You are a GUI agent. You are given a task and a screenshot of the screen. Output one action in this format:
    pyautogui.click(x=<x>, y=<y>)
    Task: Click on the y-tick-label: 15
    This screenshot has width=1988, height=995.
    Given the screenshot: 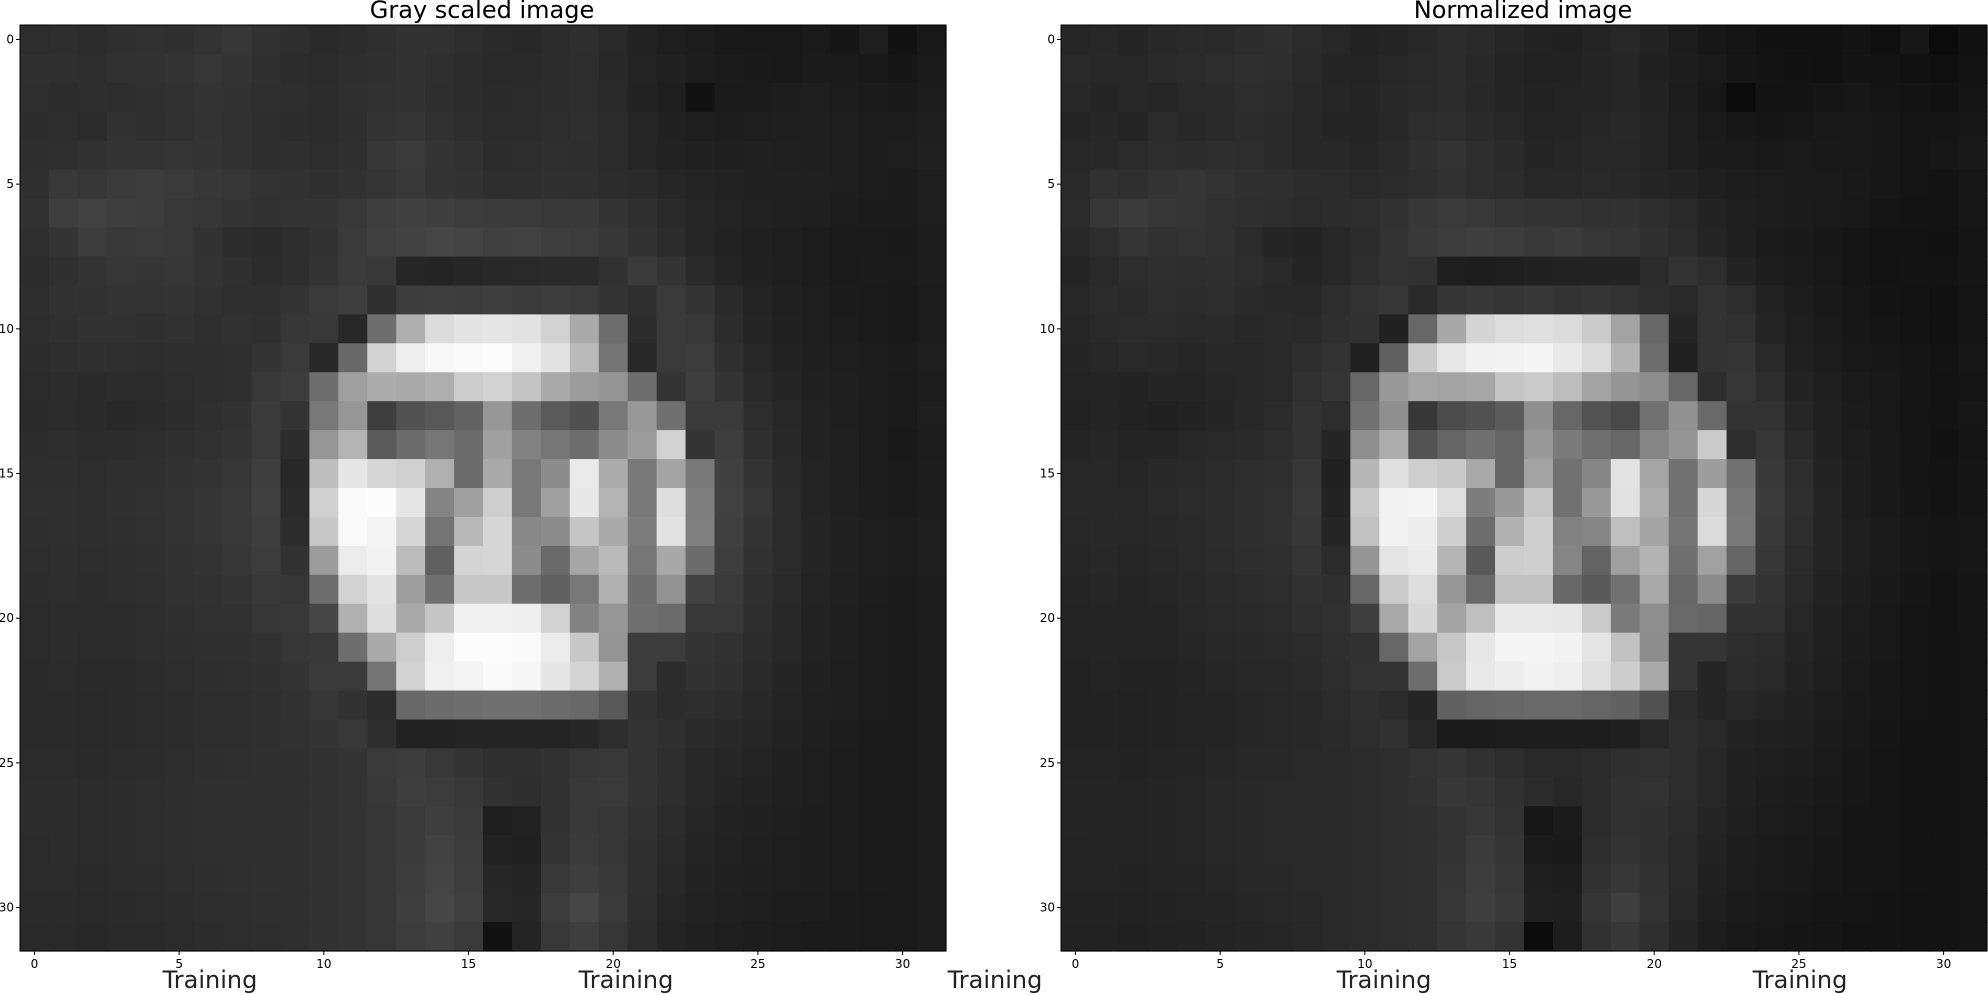 What is the action you would take?
    pyautogui.click(x=1047, y=474)
    